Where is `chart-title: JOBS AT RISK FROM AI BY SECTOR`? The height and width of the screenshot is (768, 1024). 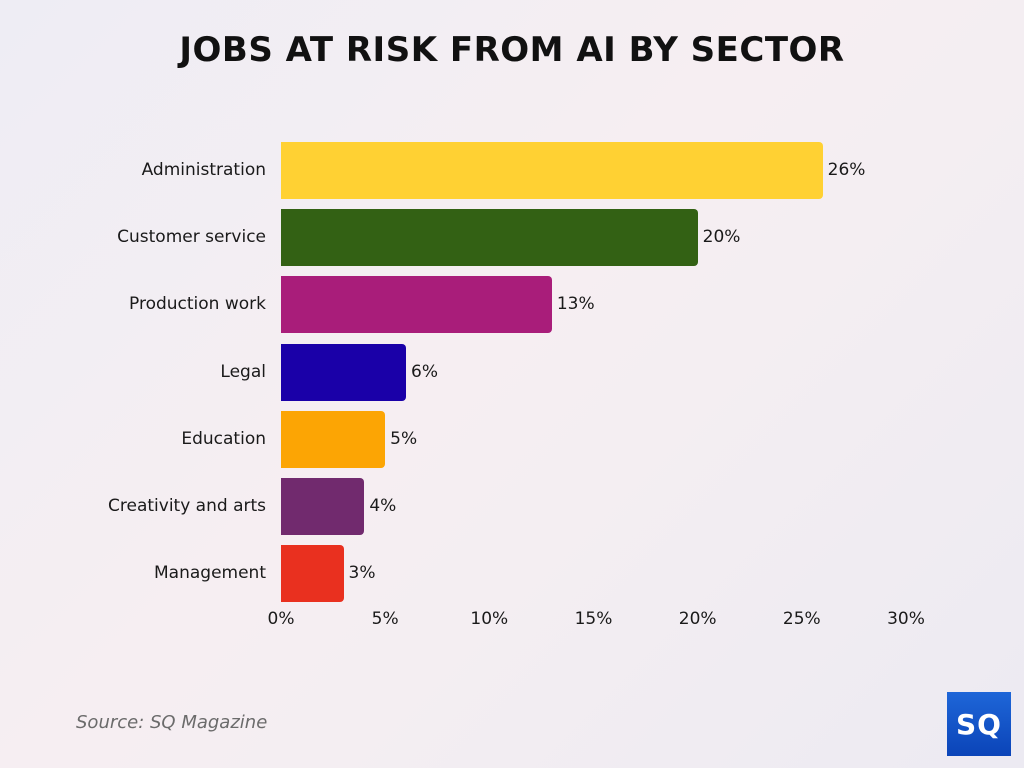
chart-title: JOBS AT RISK FROM AI BY SECTOR is located at coordinates (512, 50).